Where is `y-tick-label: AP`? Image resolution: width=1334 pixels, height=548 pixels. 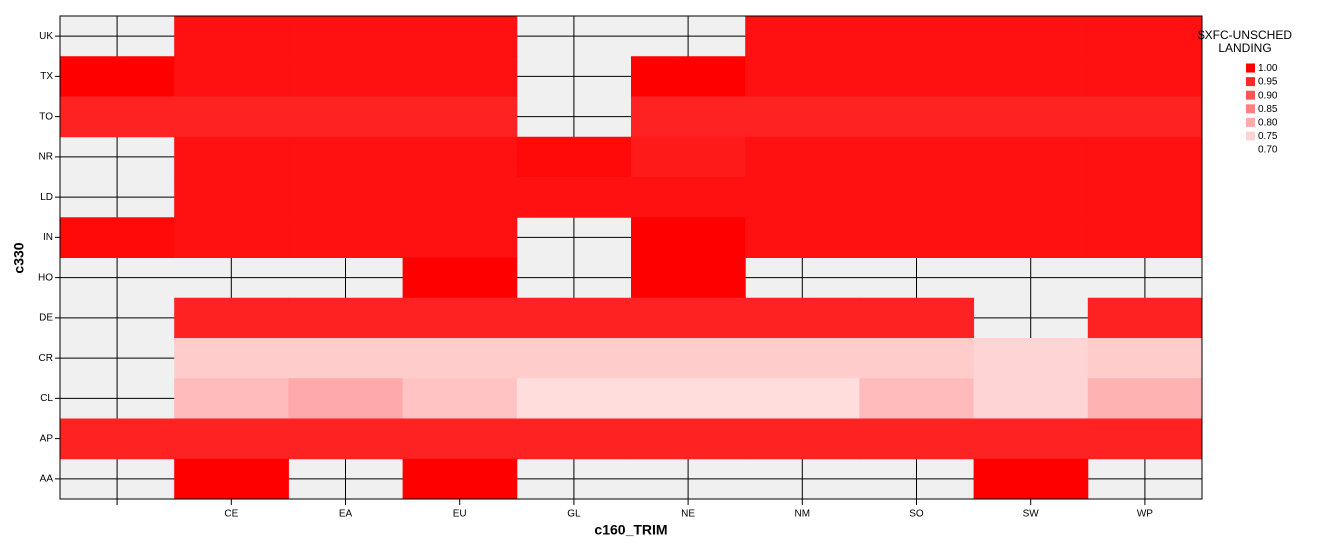
y-tick-label: AP is located at coordinates (47, 438).